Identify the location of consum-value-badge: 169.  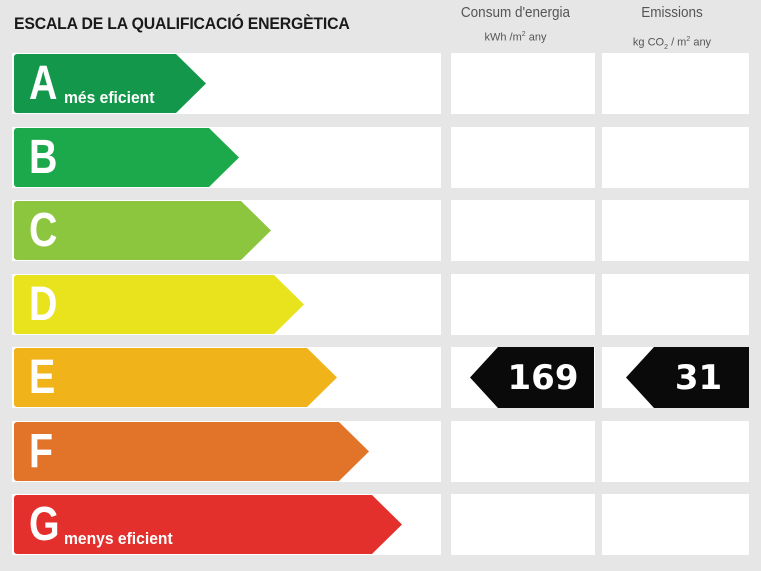
(532, 377).